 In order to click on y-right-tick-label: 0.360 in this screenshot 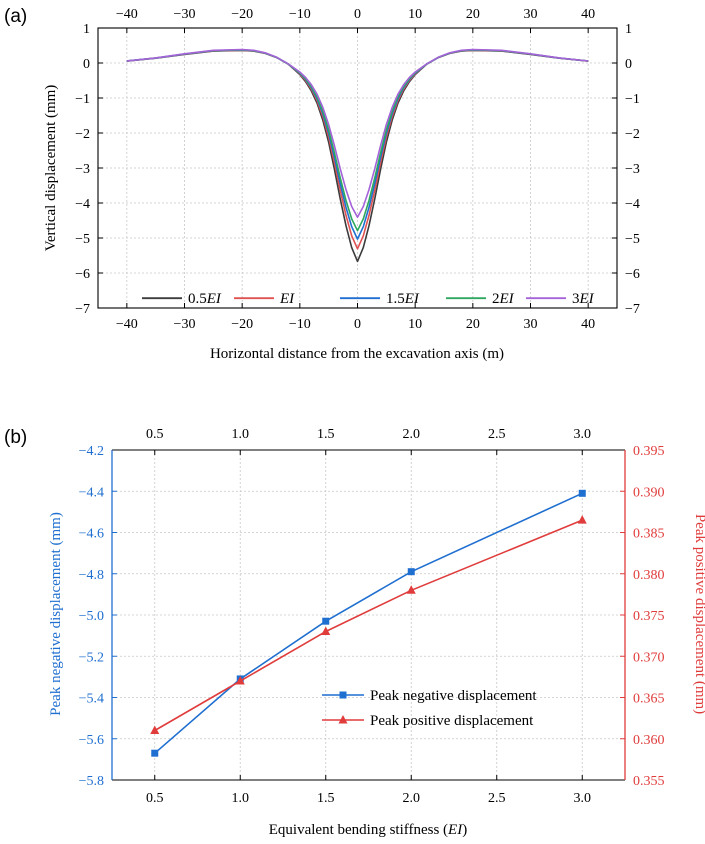, I will do `click(649, 740)`.